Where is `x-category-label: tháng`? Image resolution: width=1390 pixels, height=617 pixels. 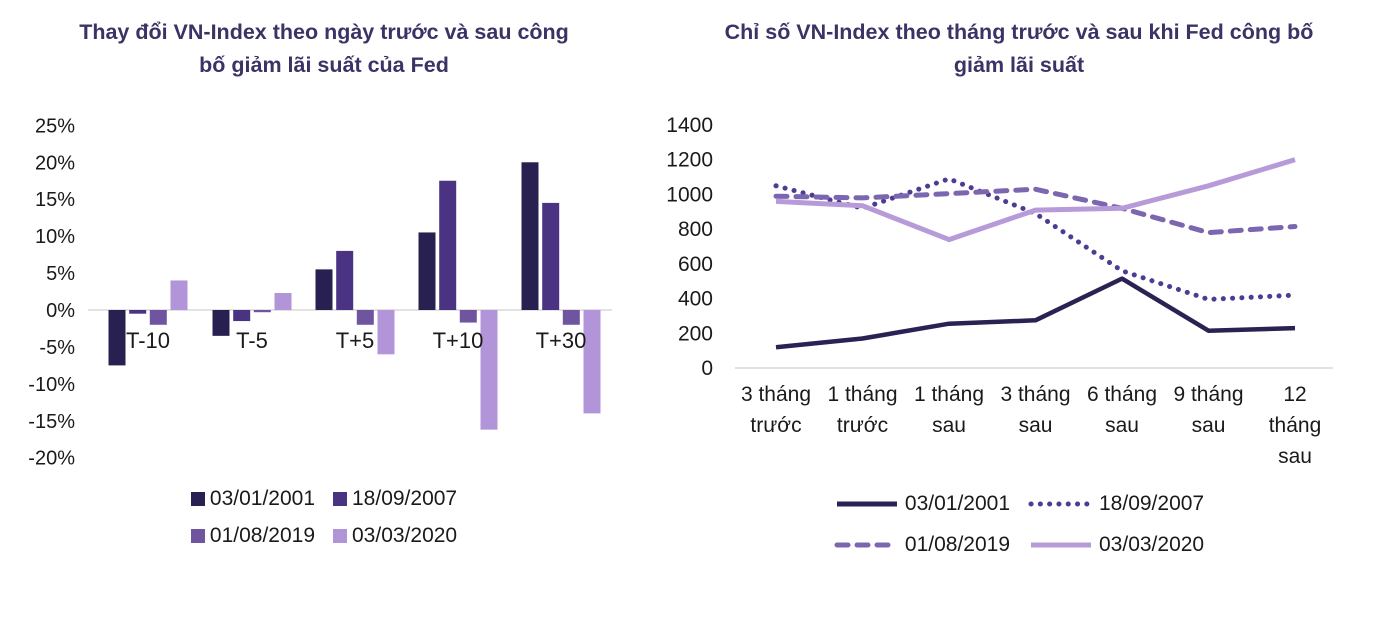
x-category-label: tháng is located at coordinates (1295, 425).